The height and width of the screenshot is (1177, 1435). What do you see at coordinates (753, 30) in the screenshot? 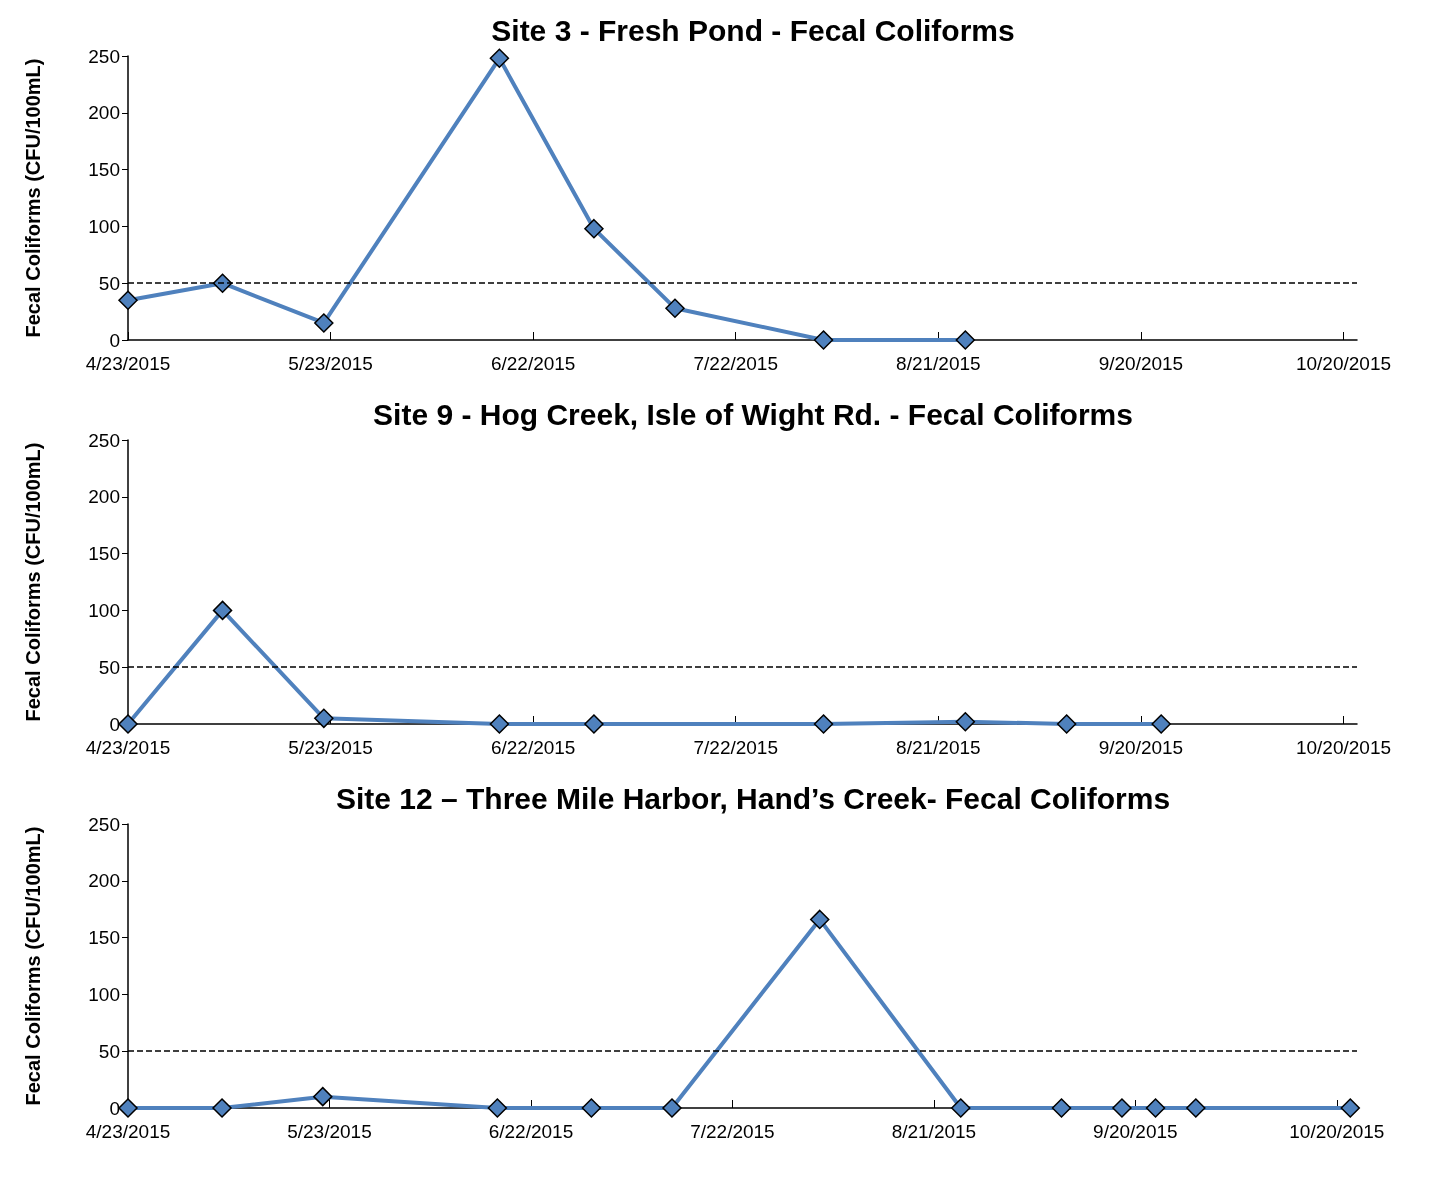
I see `chart-title: Site 3 - Fresh Pond - Fecal Coliforms` at bounding box center [753, 30].